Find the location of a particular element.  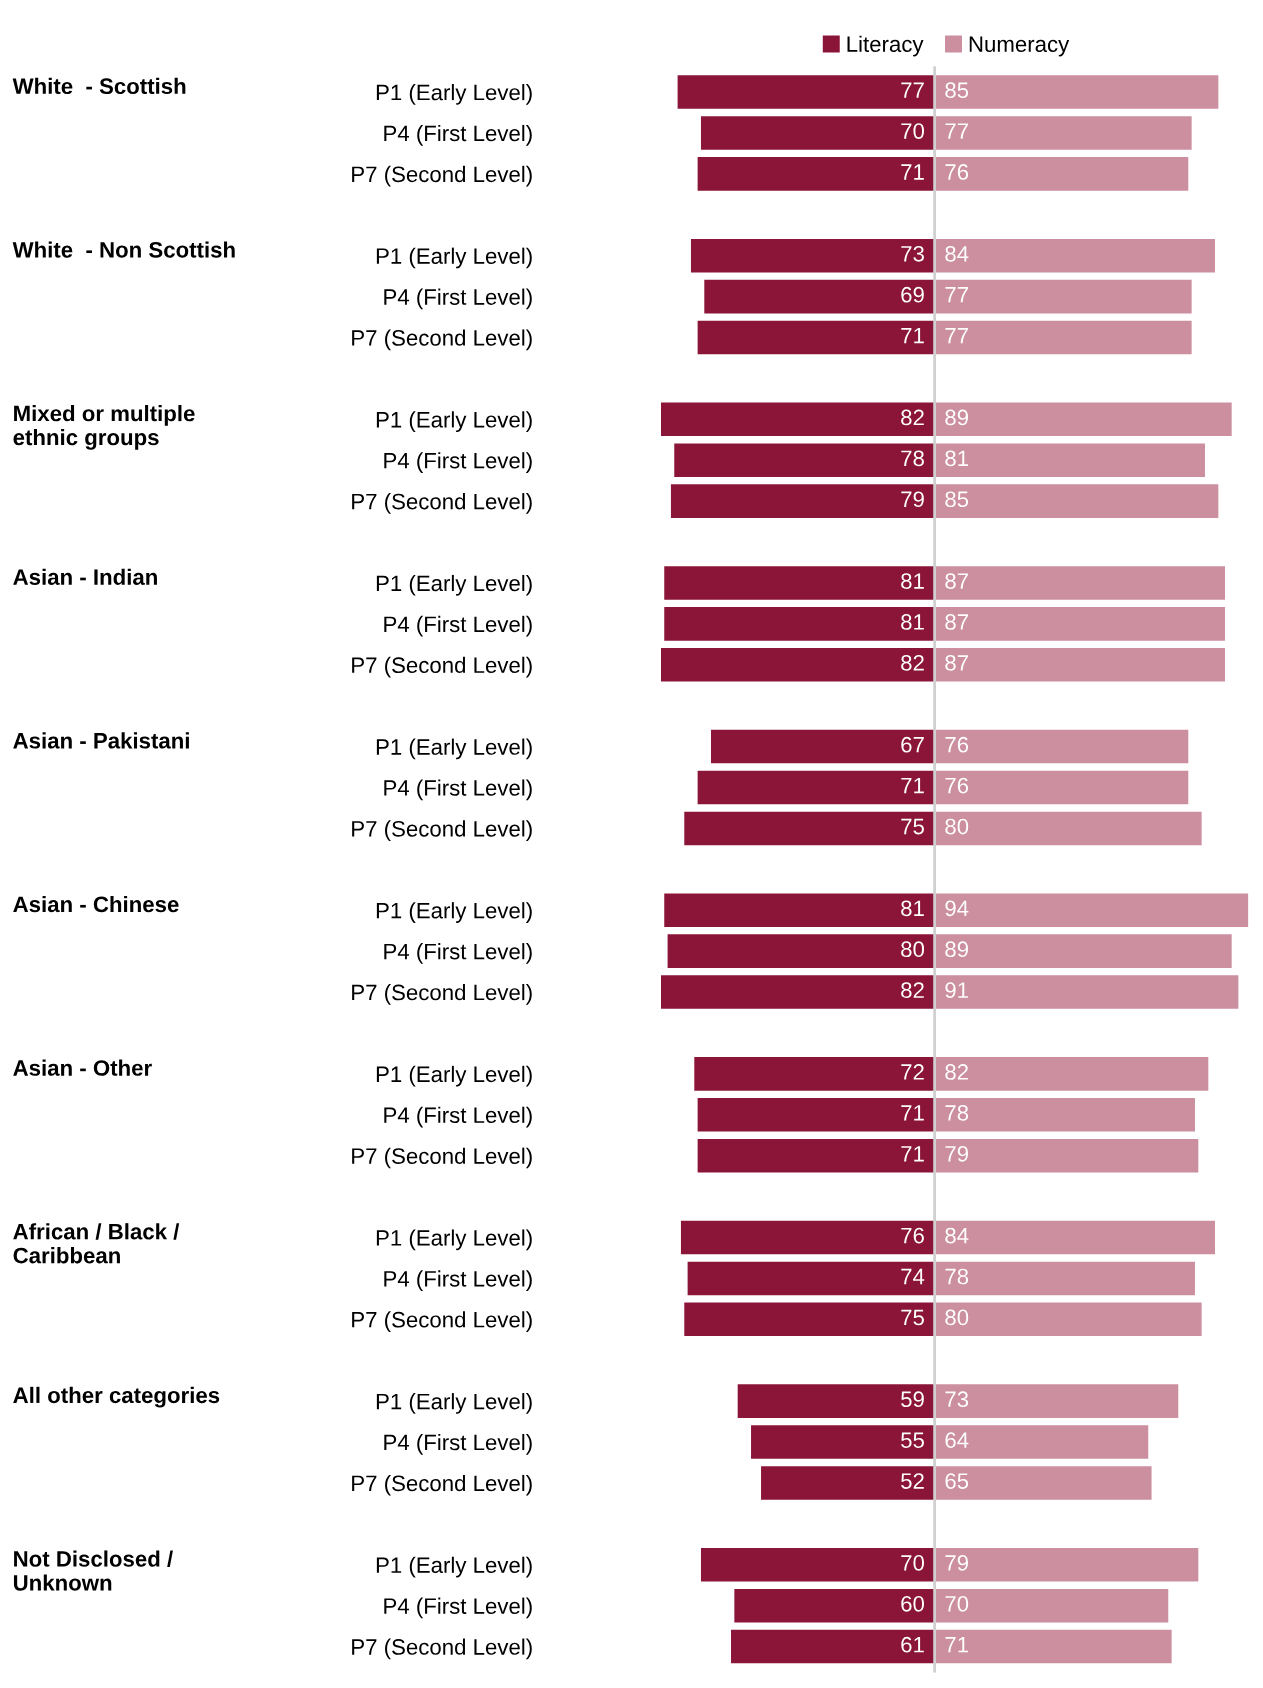

legend-label: Literacy is located at coordinates (885, 46).